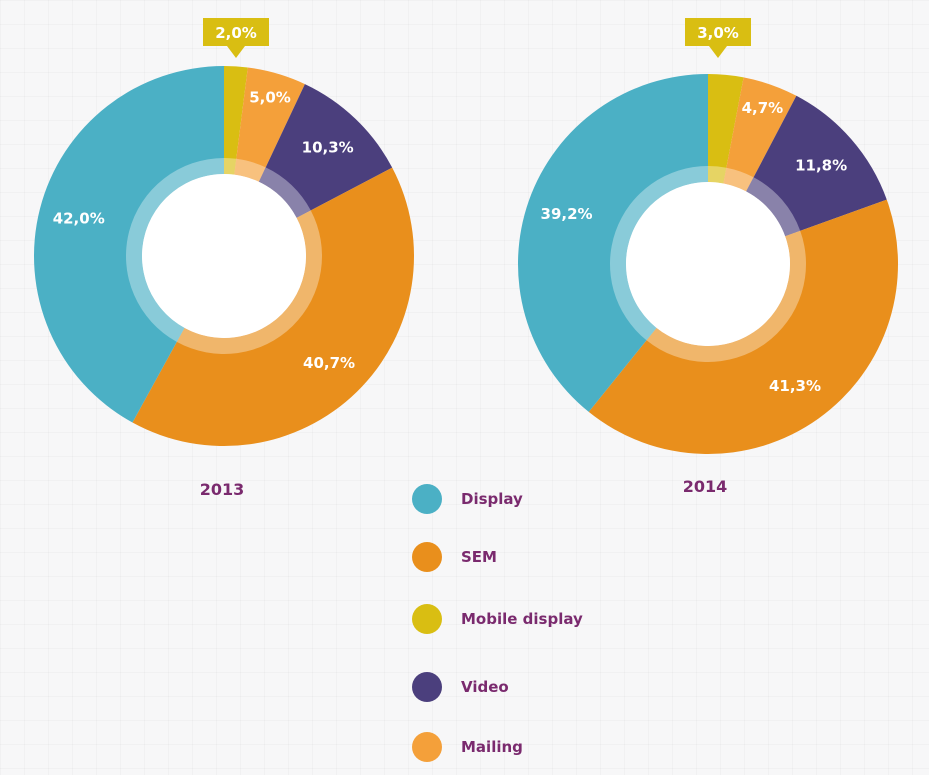 Image resolution: width=929 pixels, height=775 pixels. I want to click on callout-mobile-display: 2,0%, so click(236, 38).